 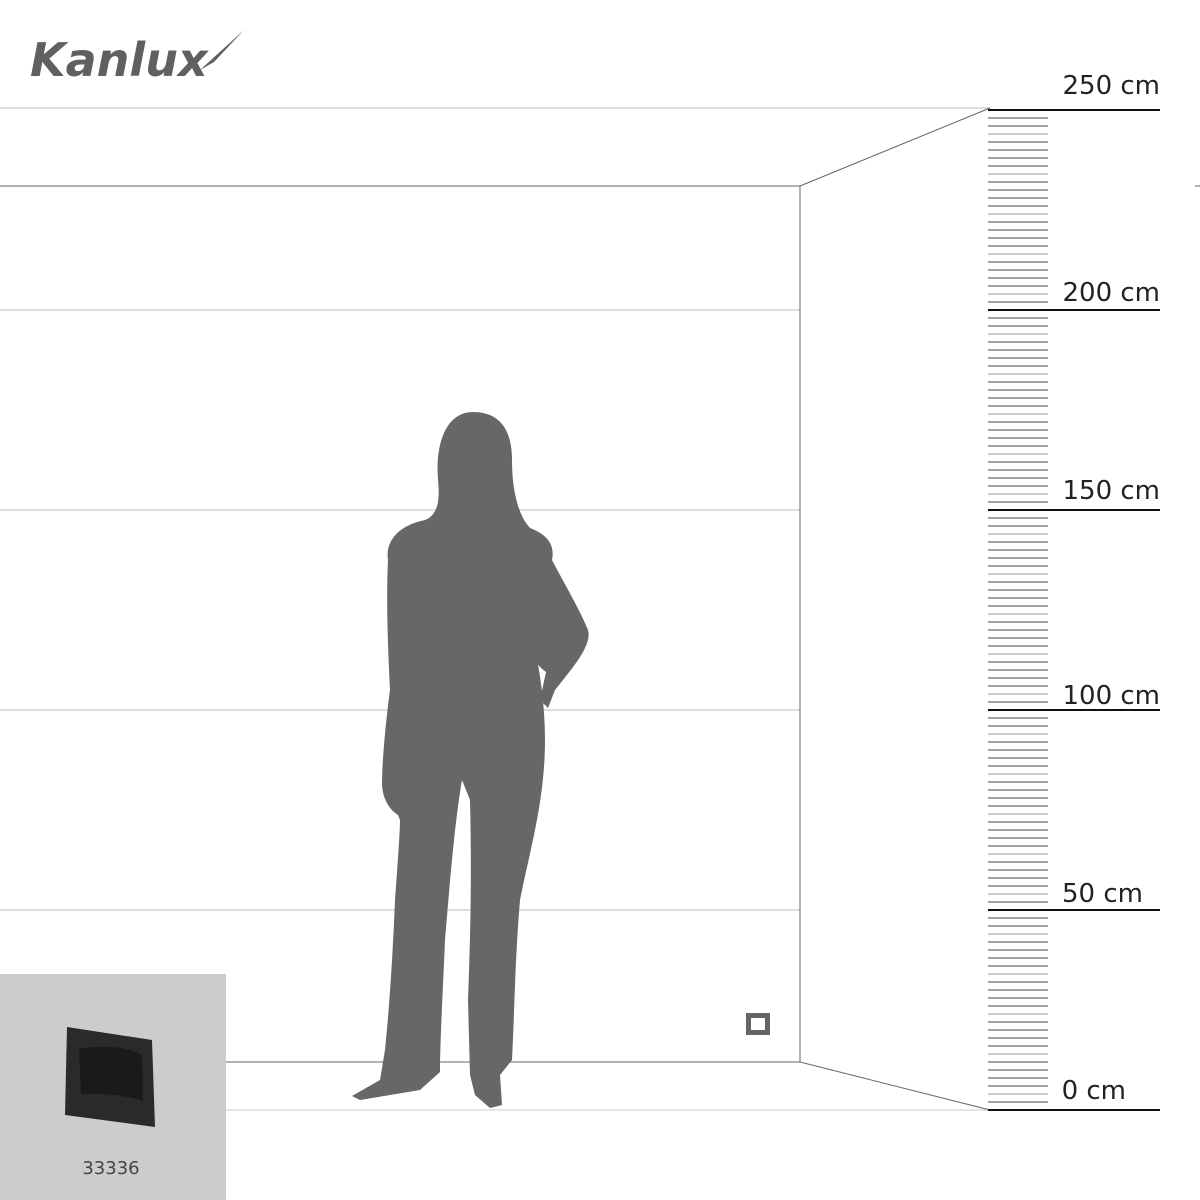 I want to click on scale-major-lines, so click(x=1074, y=610).